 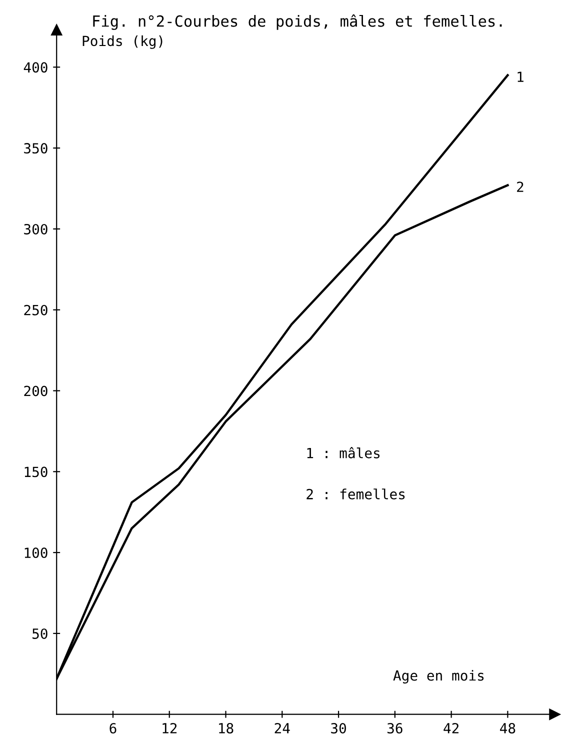 What do you see at coordinates (521, 77) in the screenshot?
I see `series-label: 1` at bounding box center [521, 77].